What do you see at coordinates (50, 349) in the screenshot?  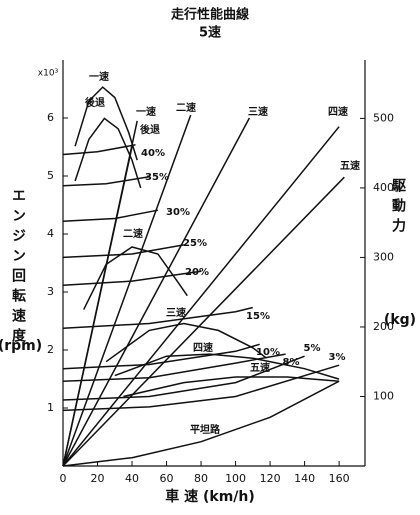 I see `y-tick-label: 2` at bounding box center [50, 349].